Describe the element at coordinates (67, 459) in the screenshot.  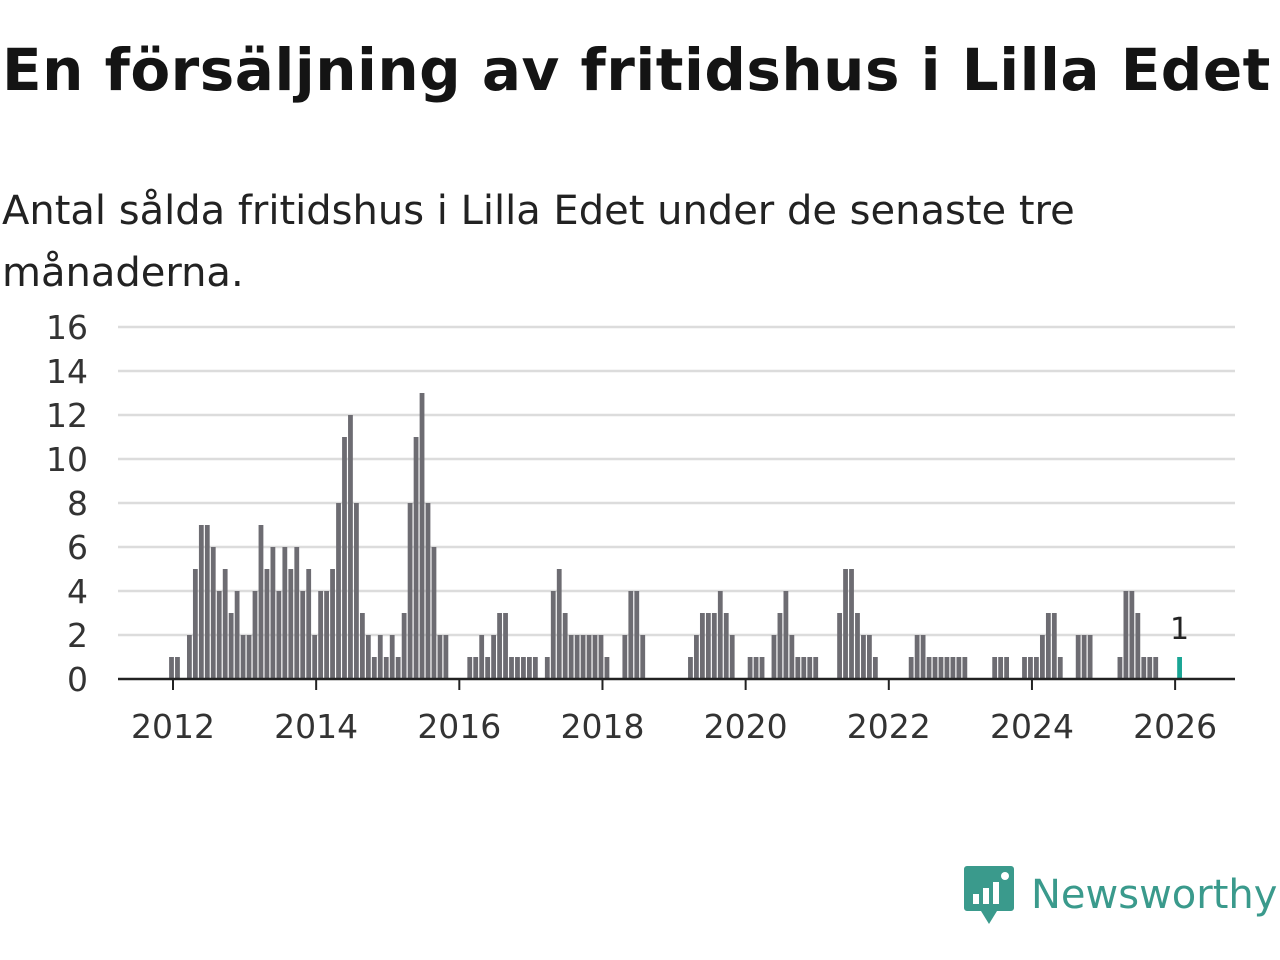
I see `y-tick-label: 10` at that location.